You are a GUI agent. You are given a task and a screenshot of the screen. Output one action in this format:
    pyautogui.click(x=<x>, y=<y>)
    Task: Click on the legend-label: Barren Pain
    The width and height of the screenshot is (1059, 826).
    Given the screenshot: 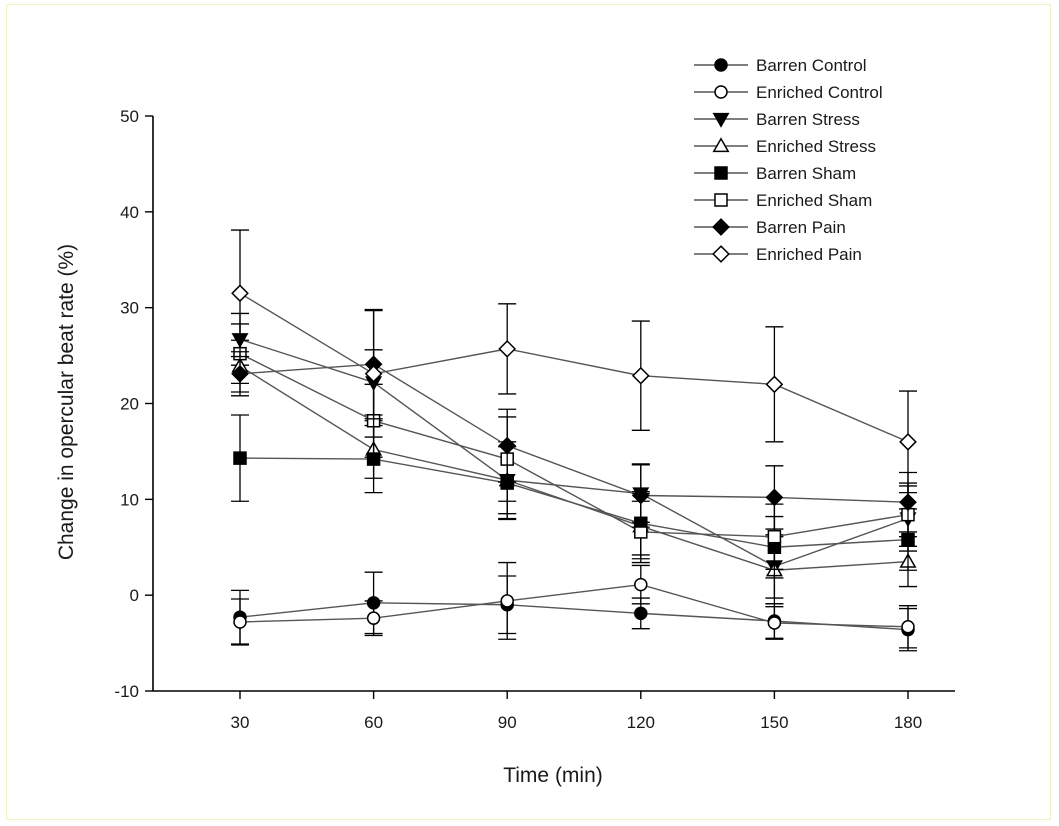 What is the action you would take?
    pyautogui.click(x=801, y=227)
    